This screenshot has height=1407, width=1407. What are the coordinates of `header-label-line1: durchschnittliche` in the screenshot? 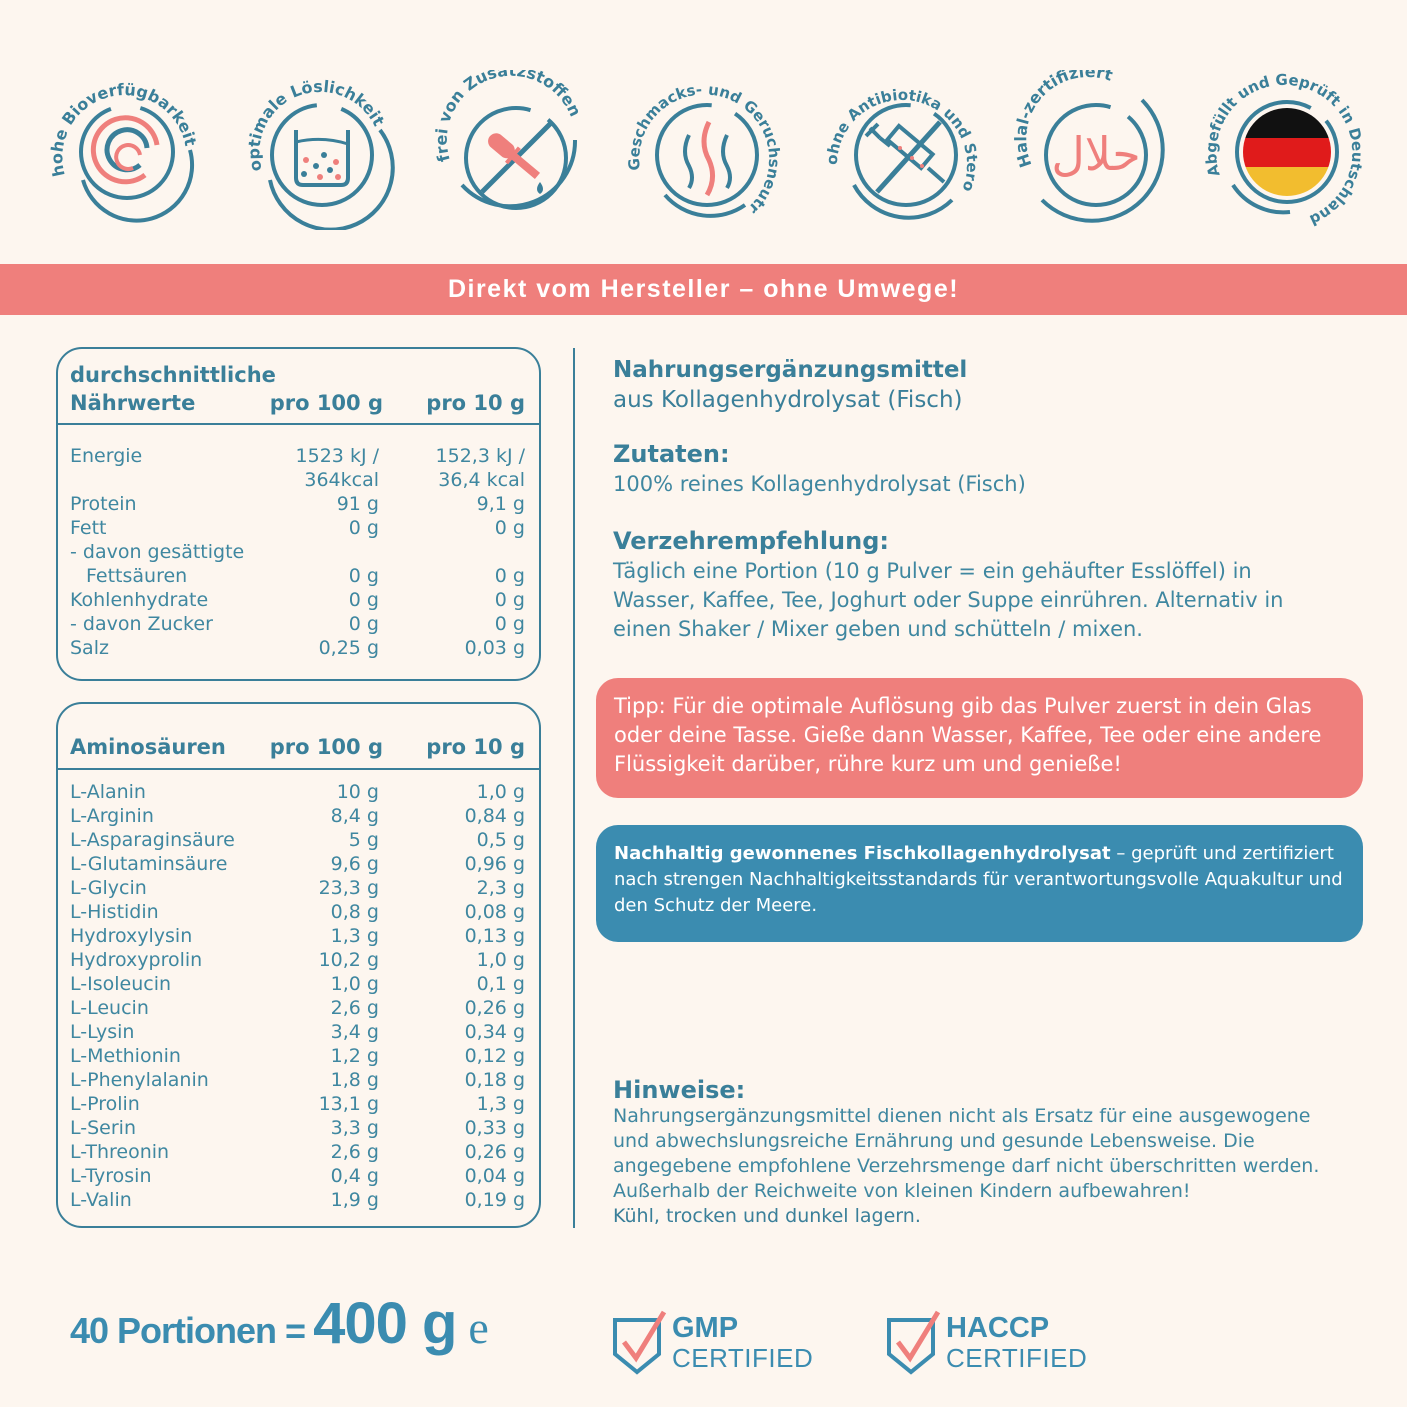 It's located at (173, 375).